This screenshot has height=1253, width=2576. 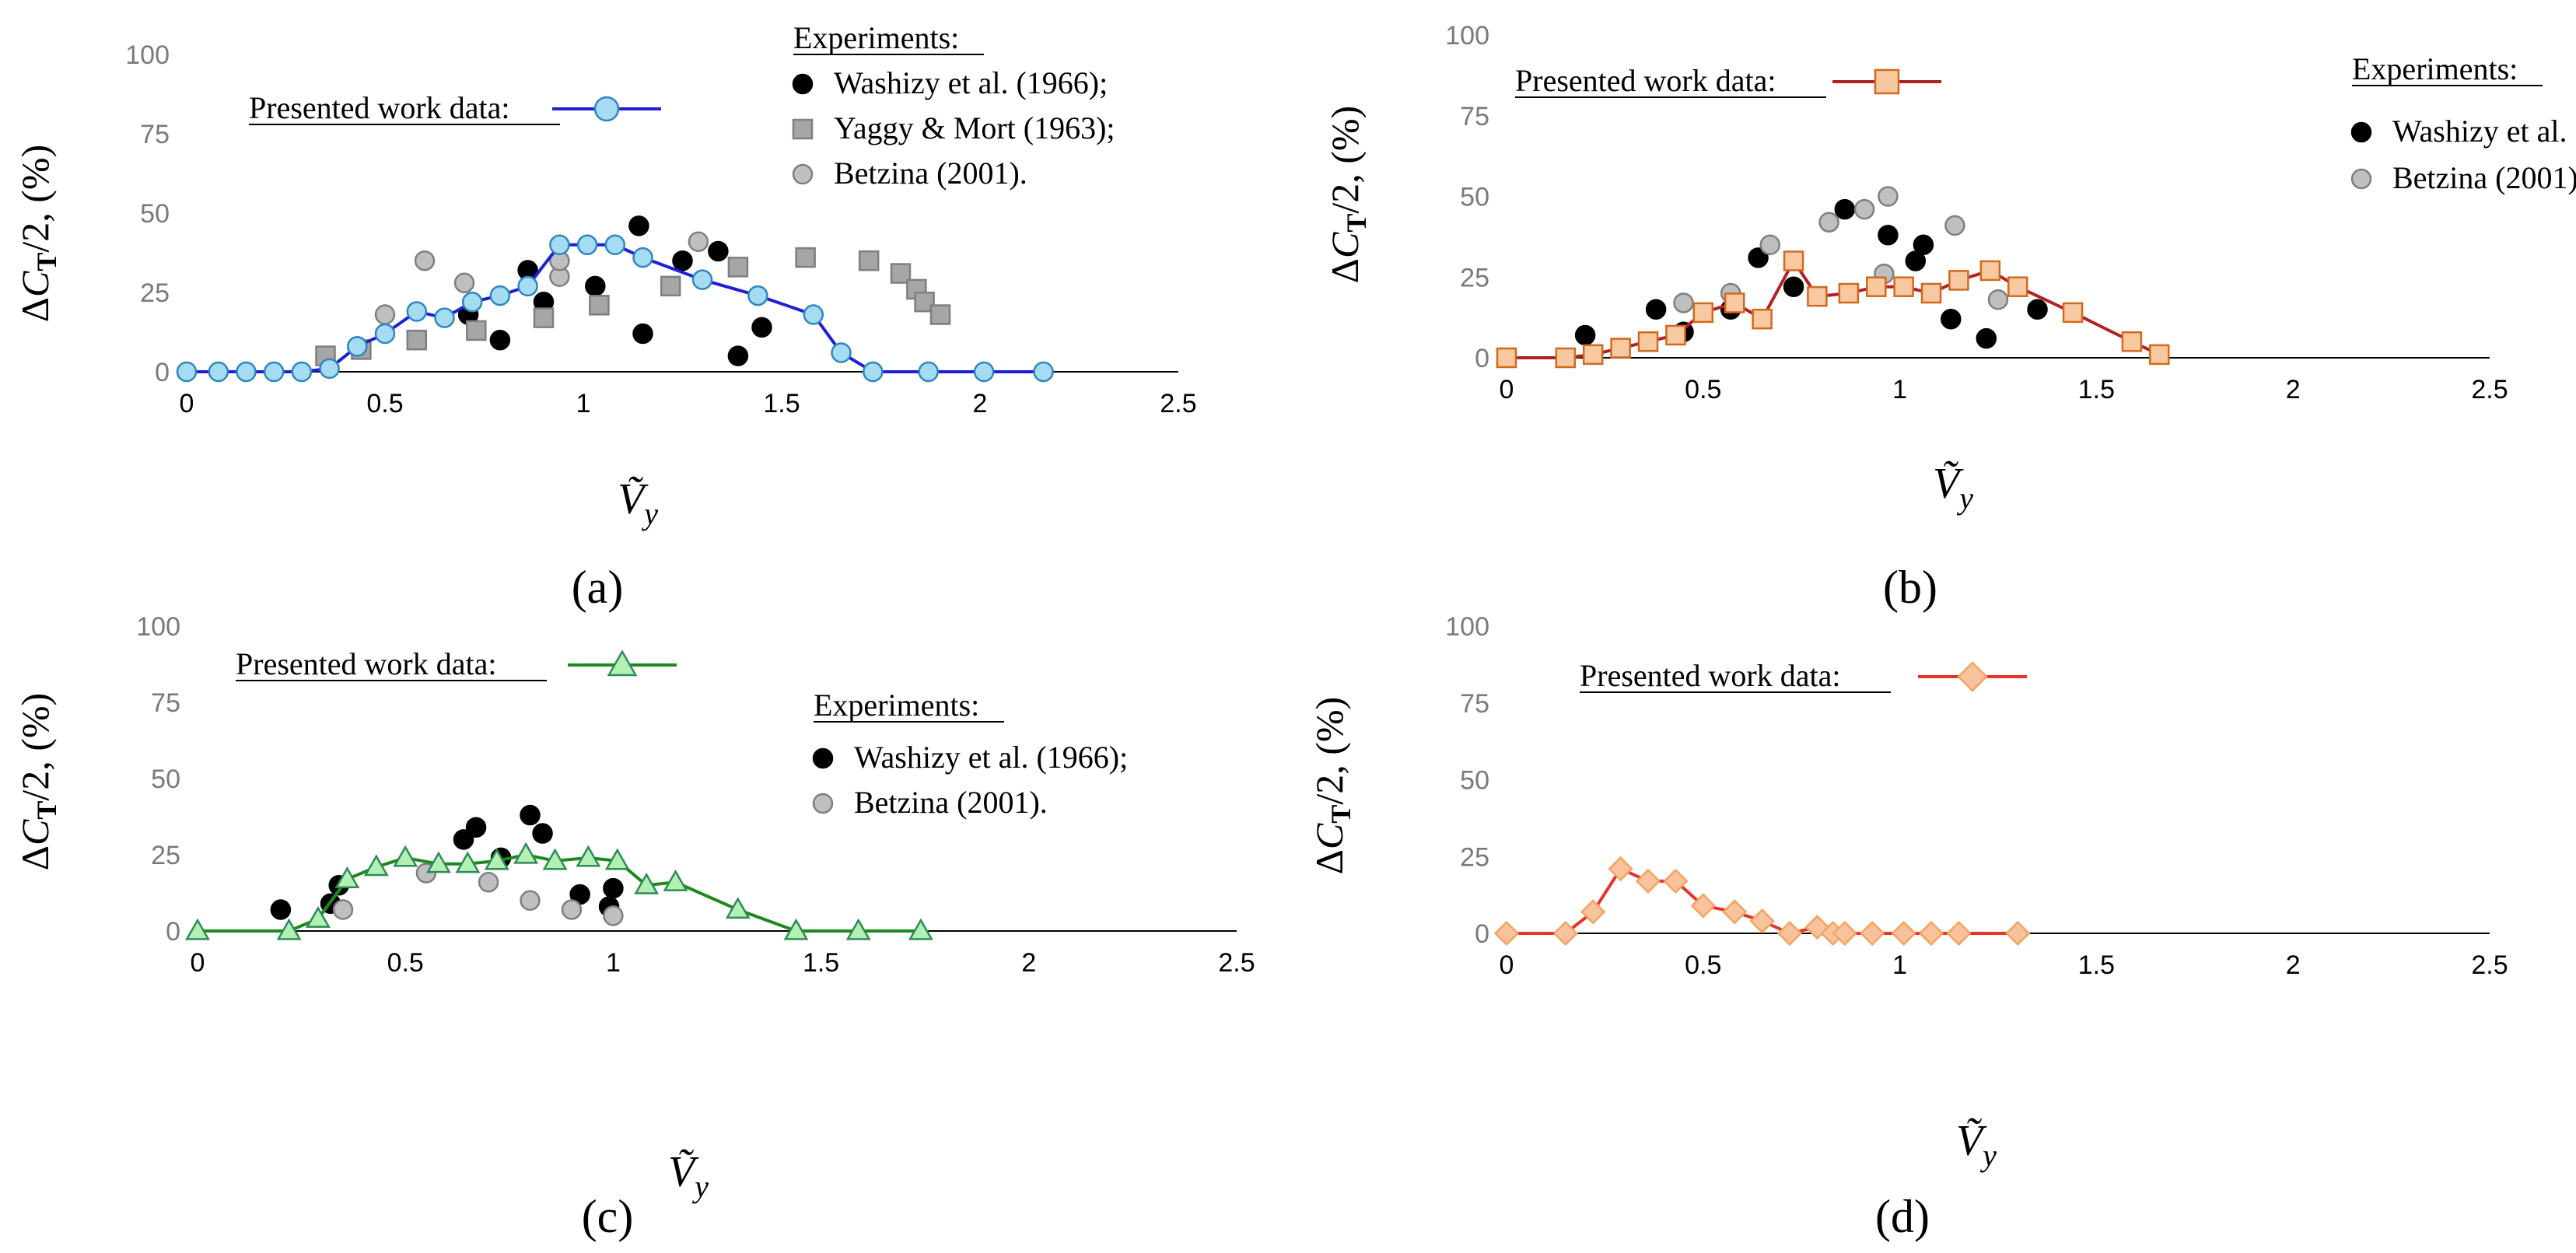 What do you see at coordinates (1976, 1145) in the screenshot?
I see `x-axis-label: Ṽy` at bounding box center [1976, 1145].